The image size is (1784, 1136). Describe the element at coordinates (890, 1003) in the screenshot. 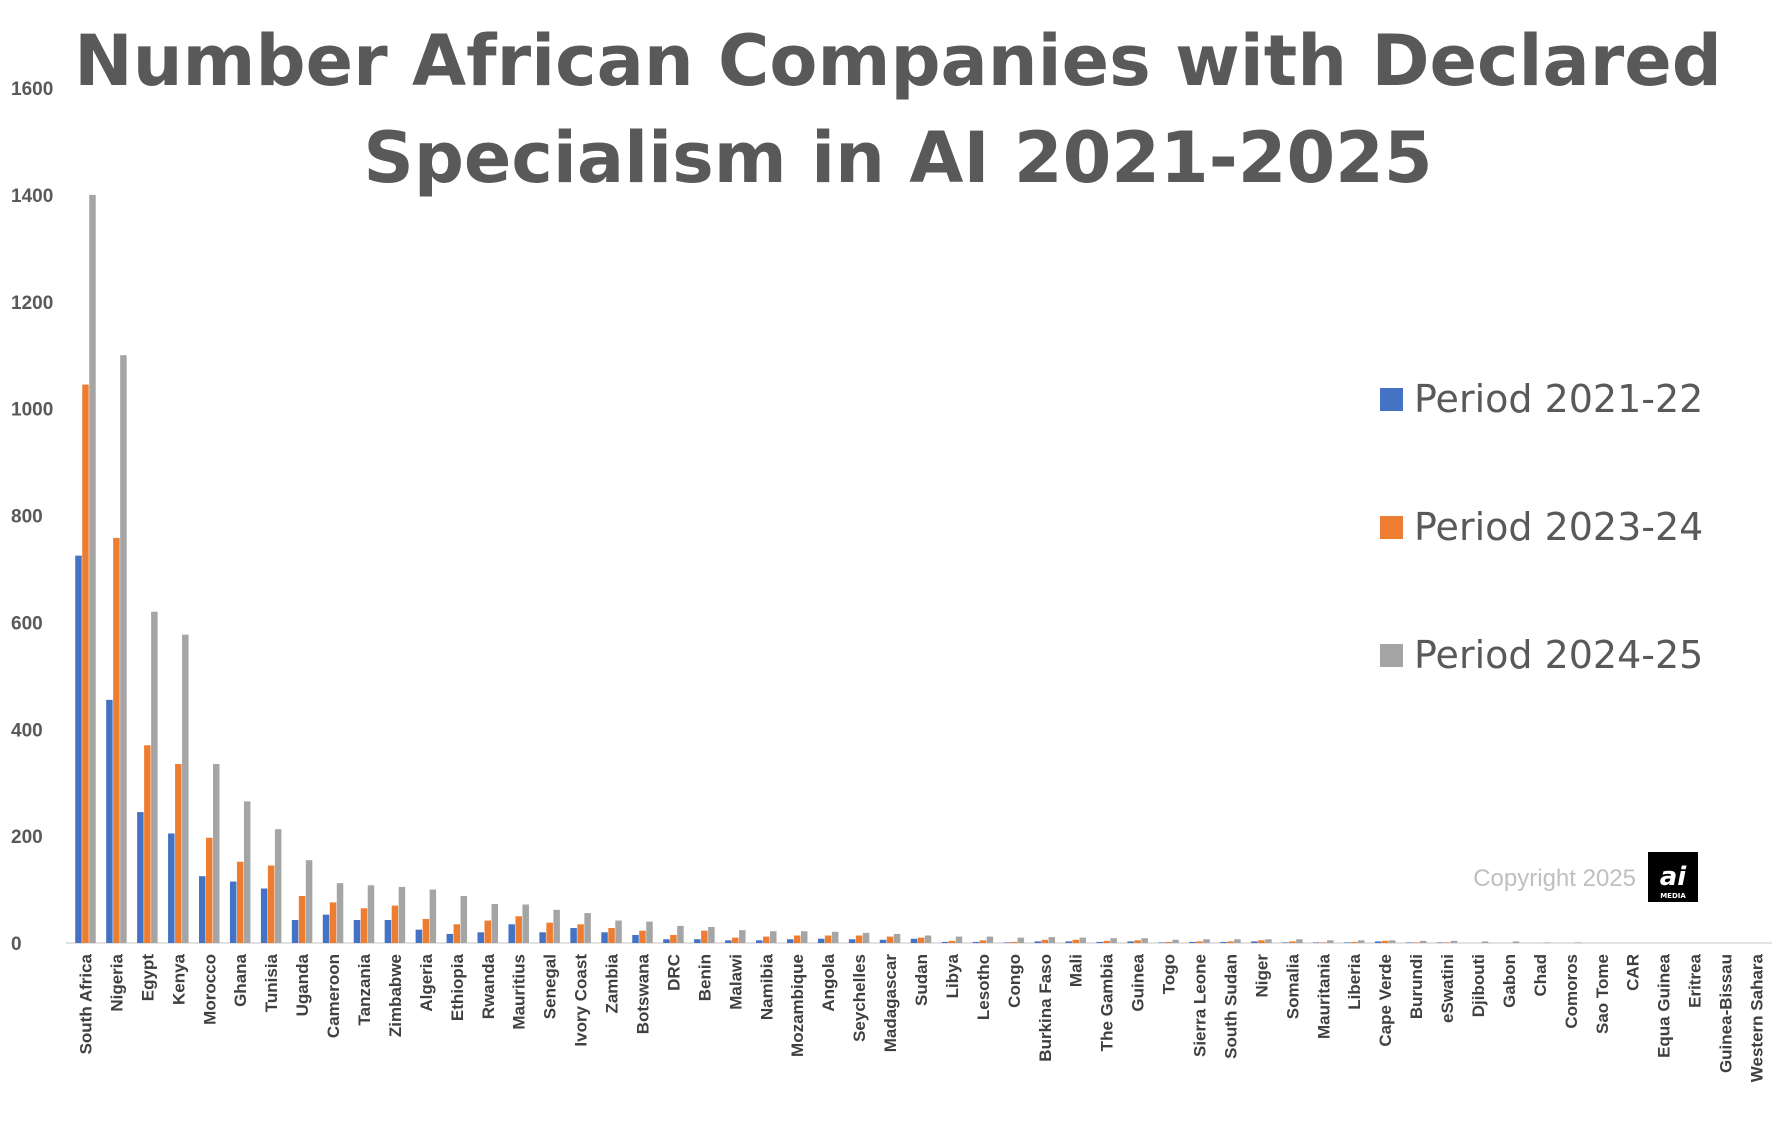

I see `x-tick-label: Madagascar` at that location.